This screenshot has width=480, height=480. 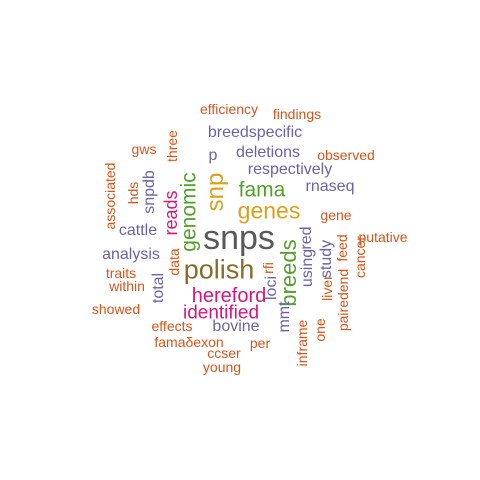 I want to click on word-2: genes, so click(x=269, y=210).